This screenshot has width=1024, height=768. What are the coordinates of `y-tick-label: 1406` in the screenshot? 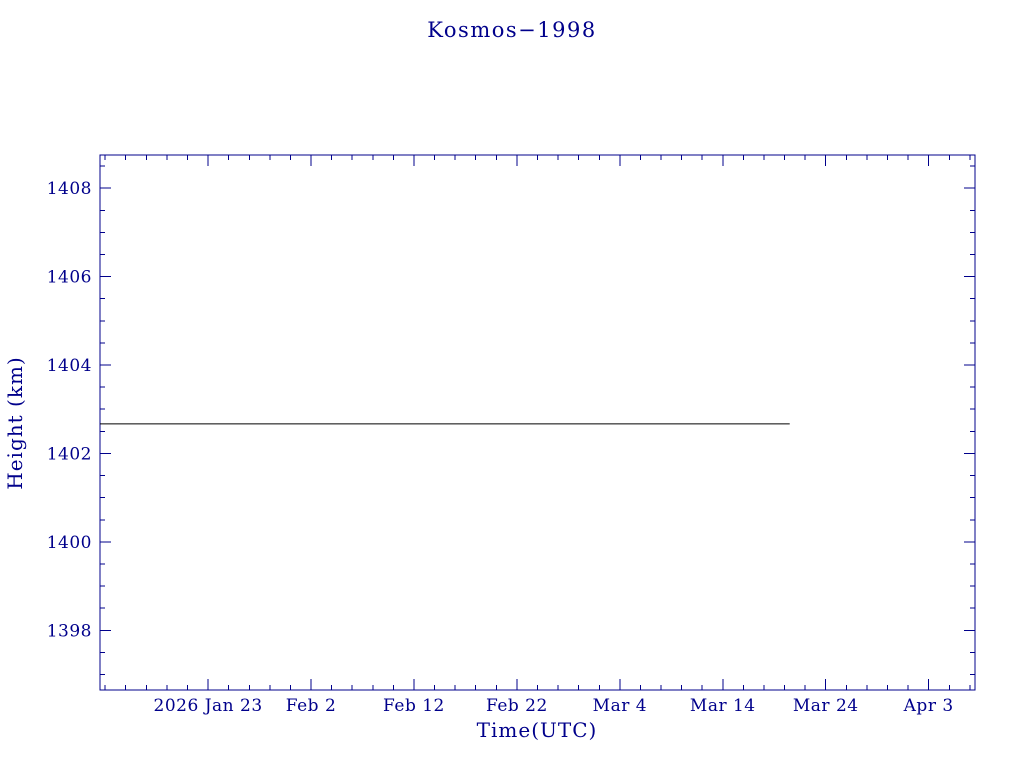 It's located at (69, 278).